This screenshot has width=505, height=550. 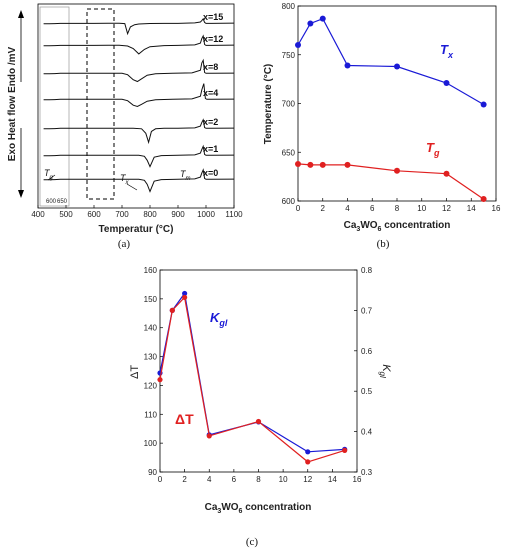 I want to click on x-tick-label: 16, so click(x=357, y=479).